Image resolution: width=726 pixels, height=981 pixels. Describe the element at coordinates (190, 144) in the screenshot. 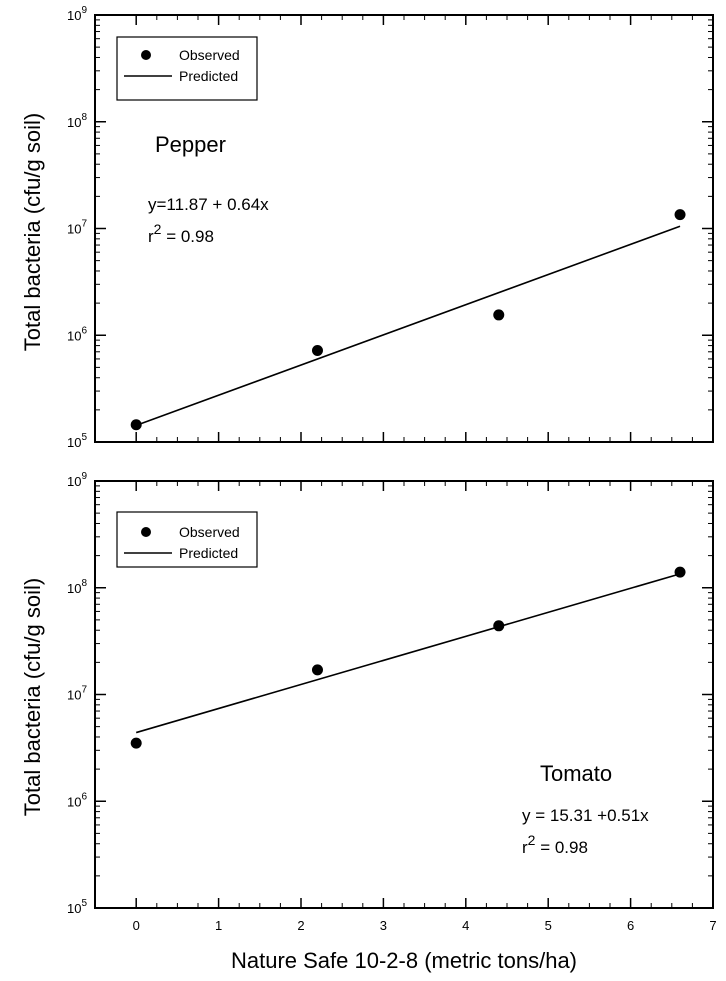

I see `panel-label: Pepper` at that location.